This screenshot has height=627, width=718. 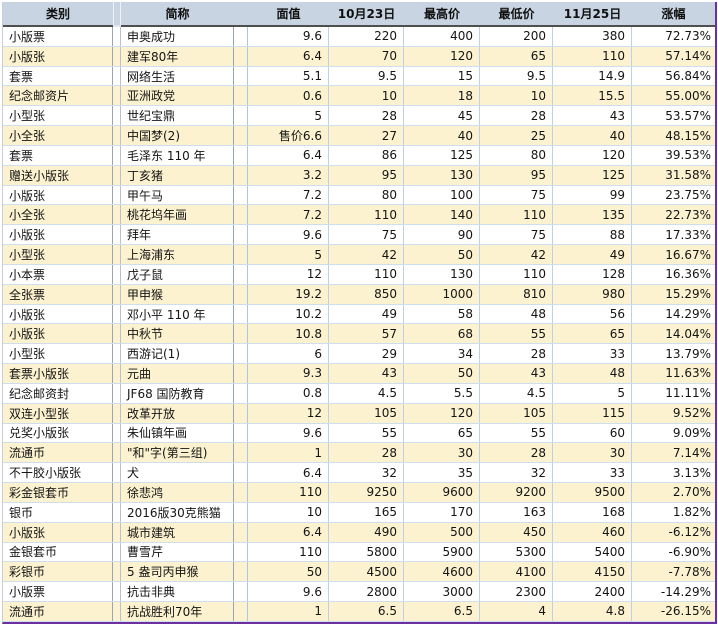 What do you see at coordinates (516, 413) in the screenshot?
I see `cell-low: 105` at bounding box center [516, 413].